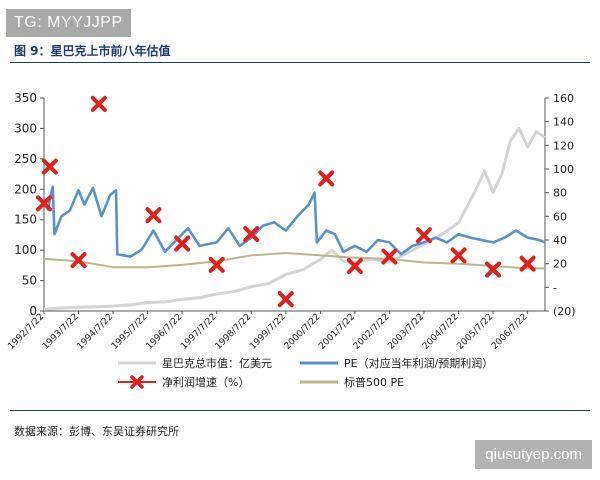 Image resolution: width=600 pixels, height=480 pixels. Describe the element at coordinates (25, 159) in the screenshot. I see `left-axis-tick-label: 250` at that location.